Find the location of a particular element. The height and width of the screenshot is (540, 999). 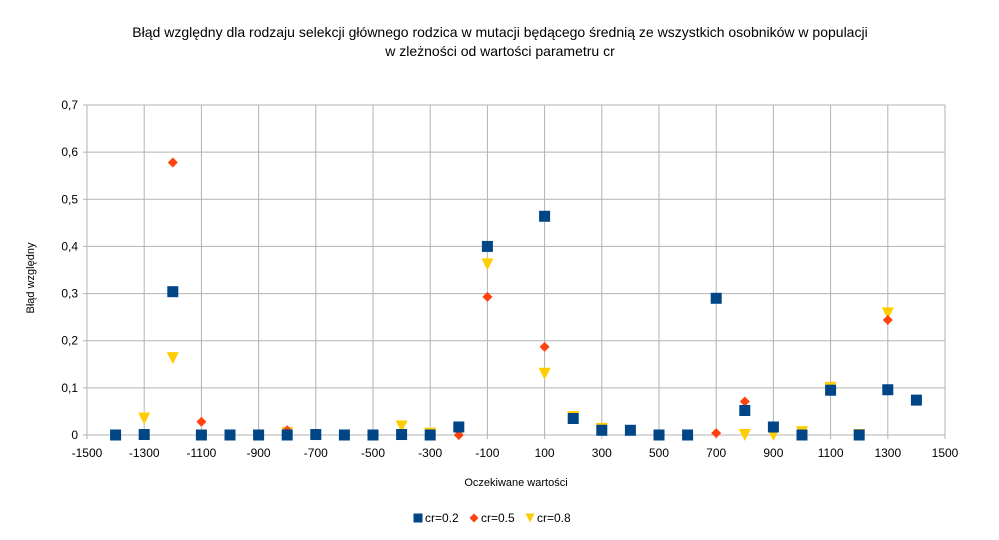

data-point-cr=0.8-5 is located at coordinates (487, 264).